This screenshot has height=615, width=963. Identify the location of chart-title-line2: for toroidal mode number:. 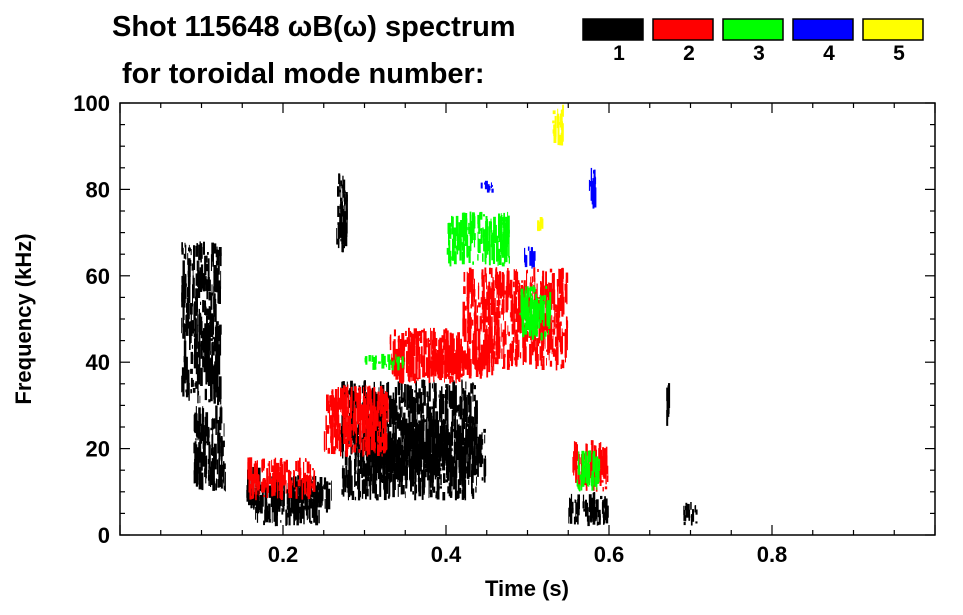
(303, 74).